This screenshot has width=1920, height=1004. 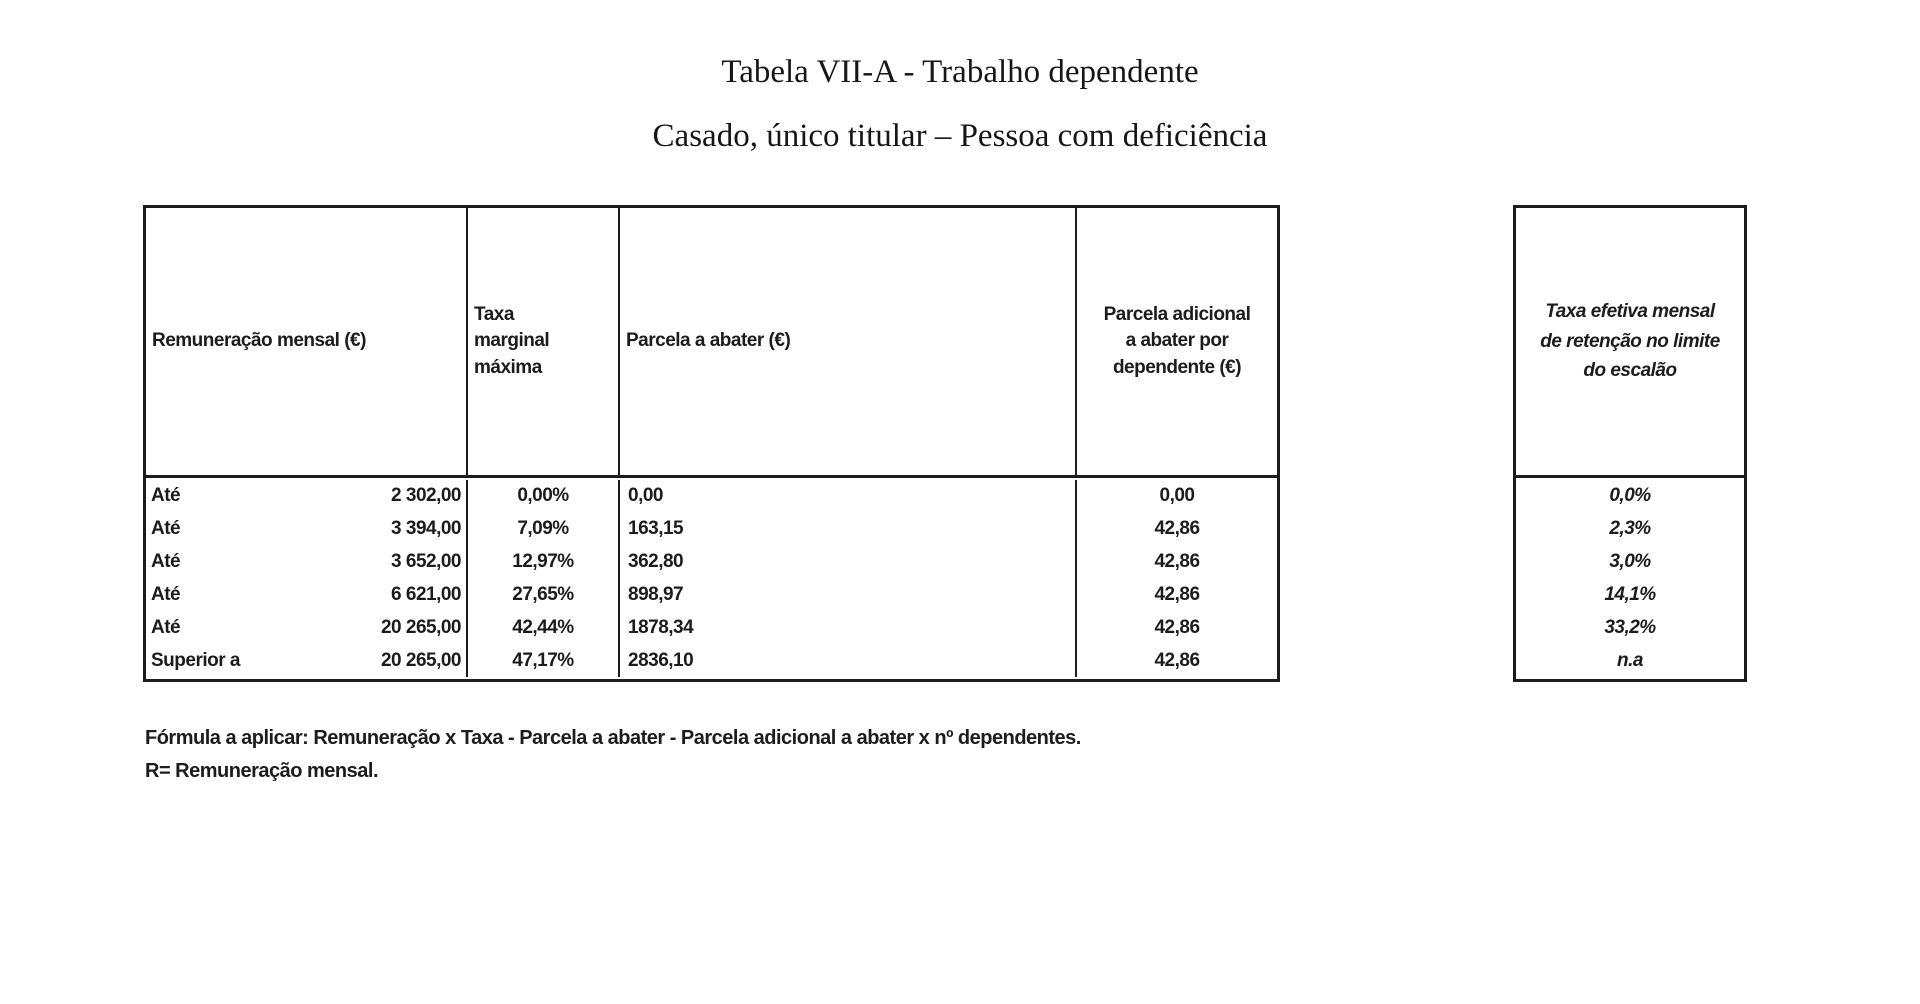 I want to click on cell-deduction: 898,97, so click(x=848, y=595).